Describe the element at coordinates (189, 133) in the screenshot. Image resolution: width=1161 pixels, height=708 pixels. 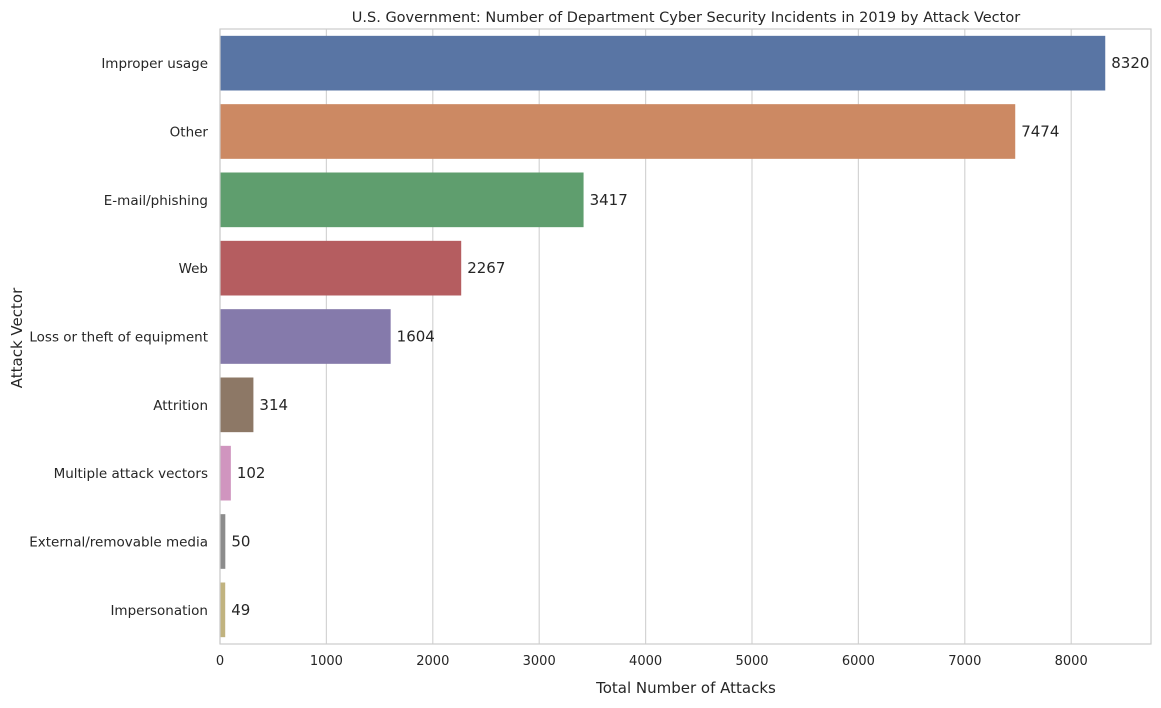
I see `y-tick-label: Other` at that location.